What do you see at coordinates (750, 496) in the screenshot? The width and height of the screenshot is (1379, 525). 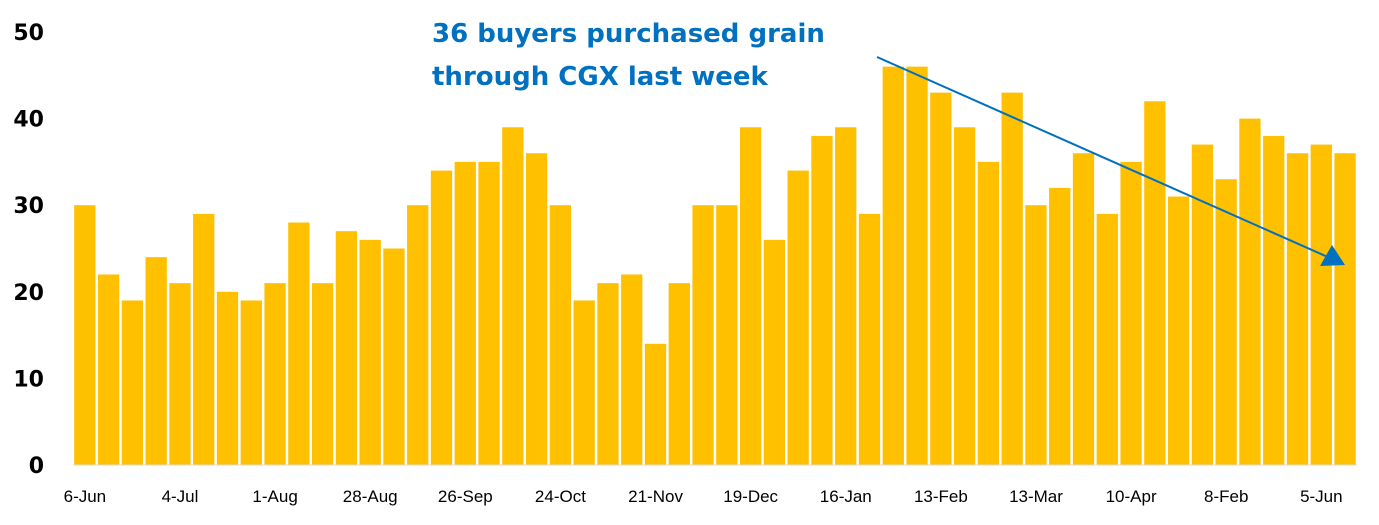 I see `x-tick-label: 19-Dec` at bounding box center [750, 496].